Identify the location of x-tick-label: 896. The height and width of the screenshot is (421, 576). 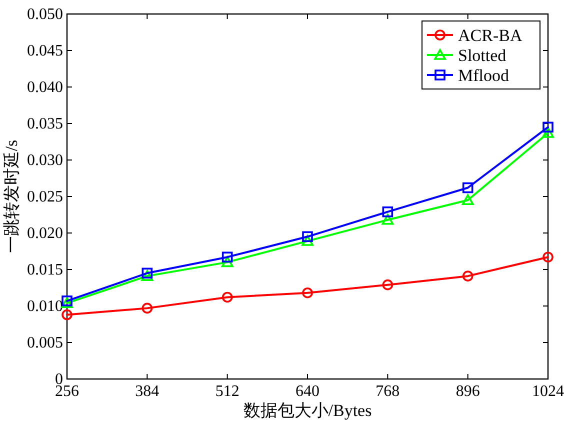
(468, 391).